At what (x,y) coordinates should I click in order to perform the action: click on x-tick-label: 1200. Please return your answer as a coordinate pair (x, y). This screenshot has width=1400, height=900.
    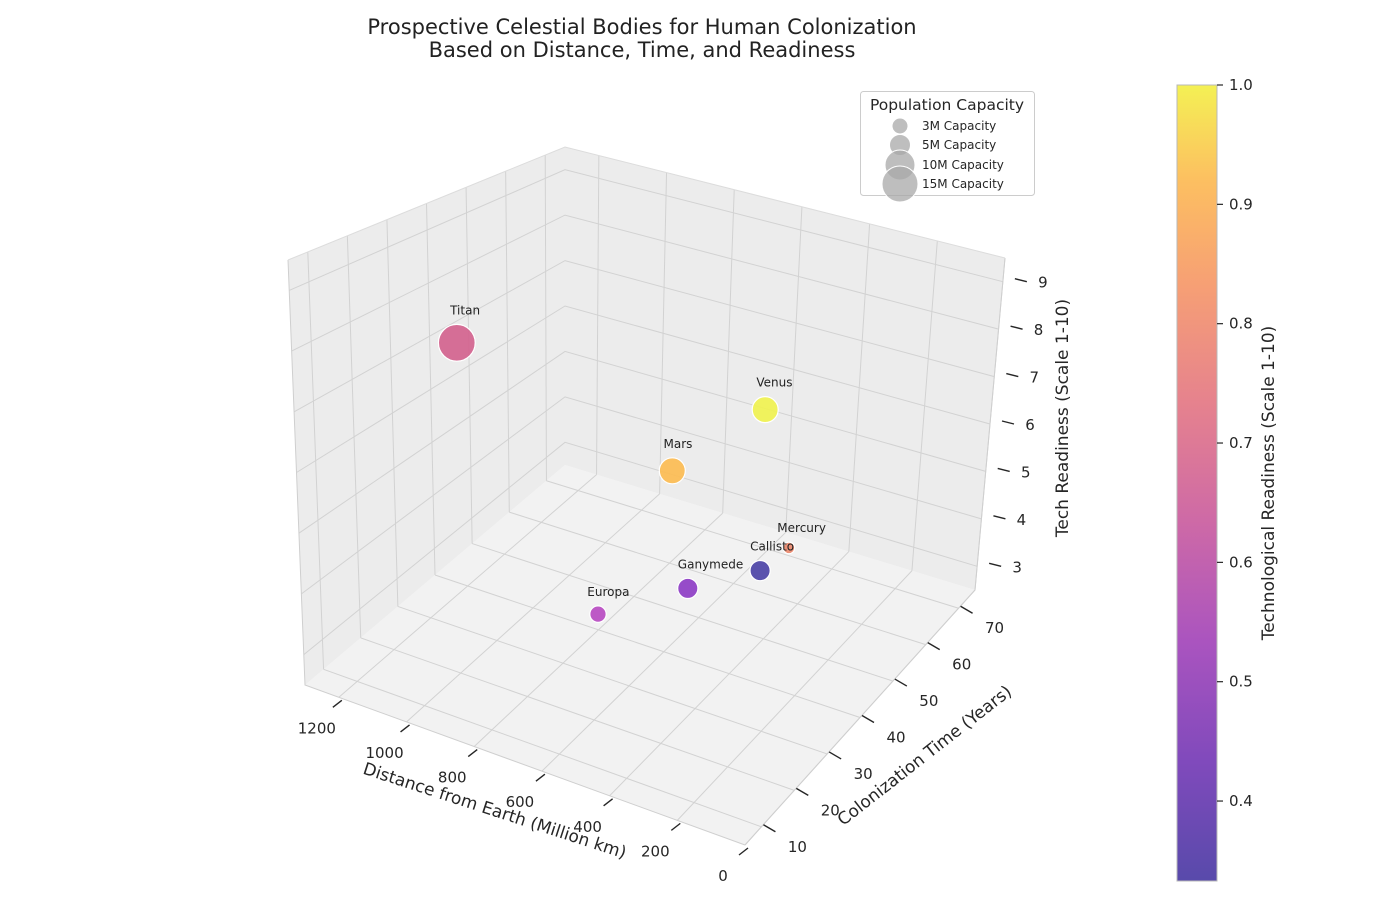
    Looking at the image, I should click on (317, 728).